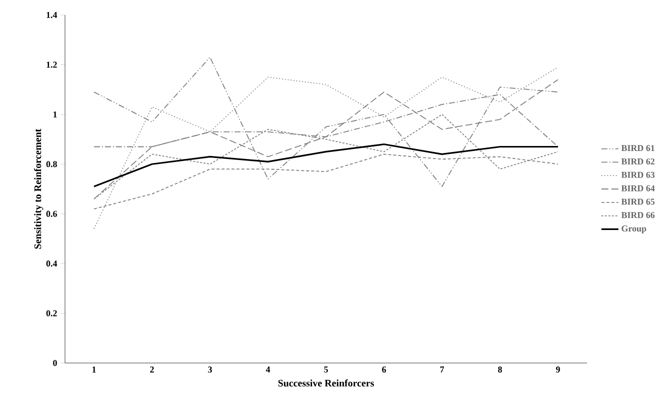 Image resolution: width=658 pixels, height=405 pixels. I want to click on x-axis-title: Successive Reinforcers, so click(326, 383).